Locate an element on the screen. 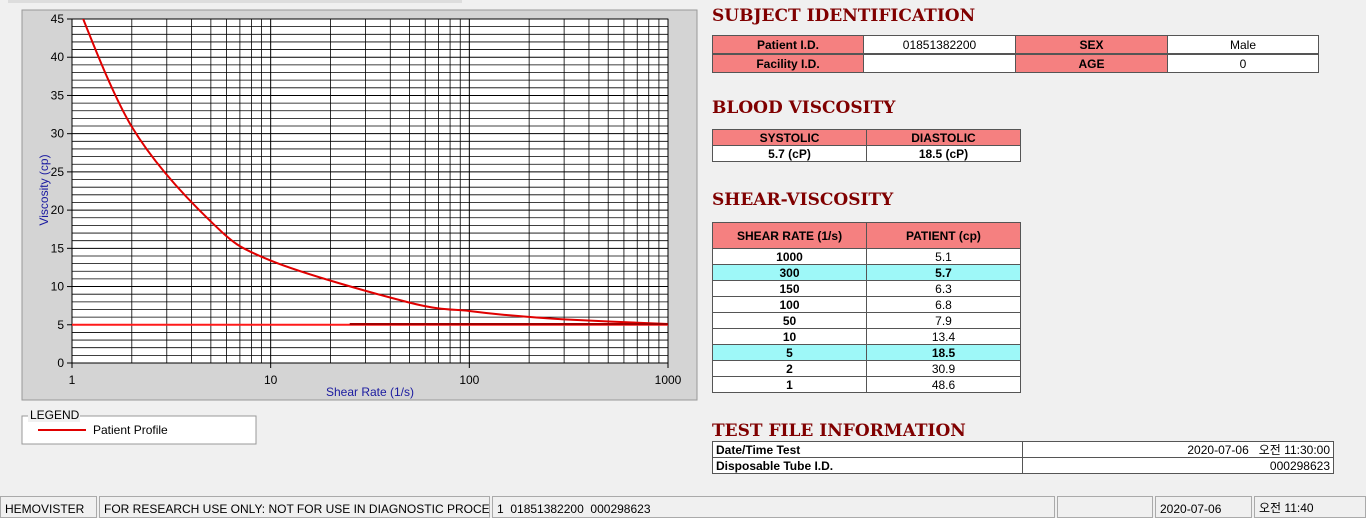 The image size is (1366, 518). field-value: 01851382200 is located at coordinates (939, 44).